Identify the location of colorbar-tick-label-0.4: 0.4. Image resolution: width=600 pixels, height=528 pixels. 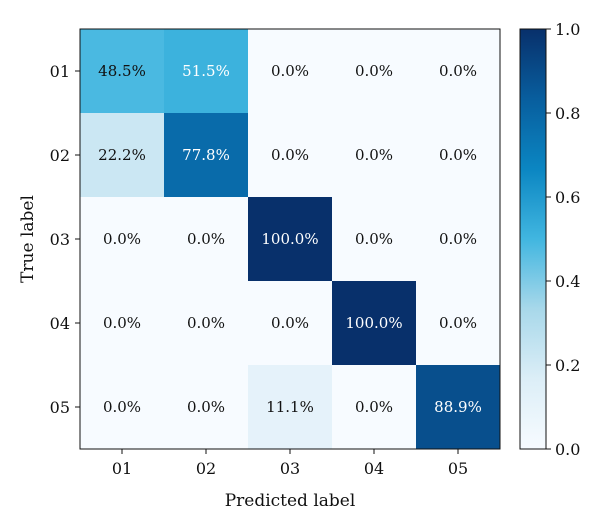
(567, 281).